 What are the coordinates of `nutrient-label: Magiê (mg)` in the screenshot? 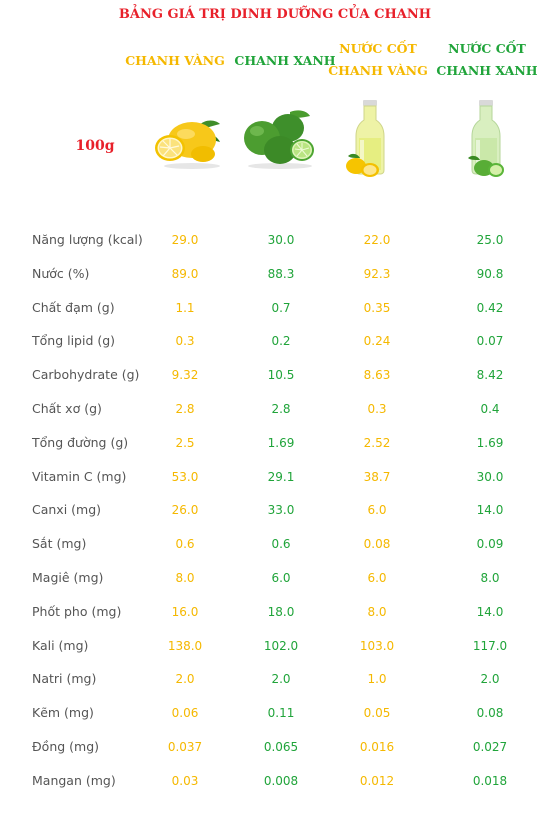 It's located at (68, 577).